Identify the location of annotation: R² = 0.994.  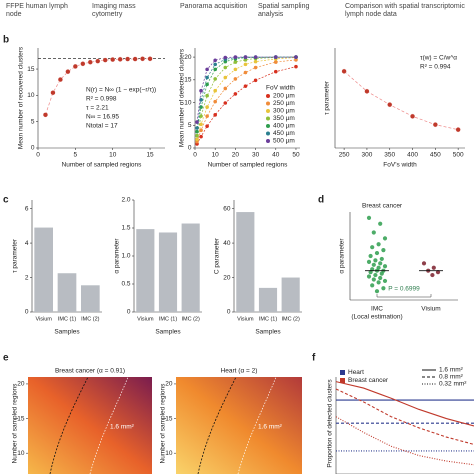
(435, 67).